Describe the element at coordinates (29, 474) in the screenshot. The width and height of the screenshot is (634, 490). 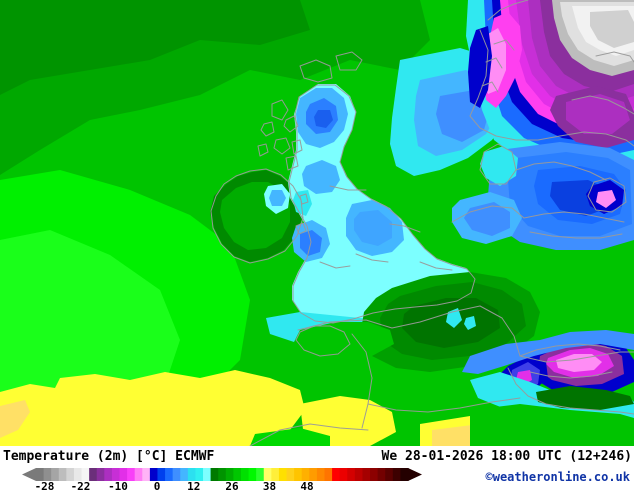
I see `colorbar-min-arrow` at that location.